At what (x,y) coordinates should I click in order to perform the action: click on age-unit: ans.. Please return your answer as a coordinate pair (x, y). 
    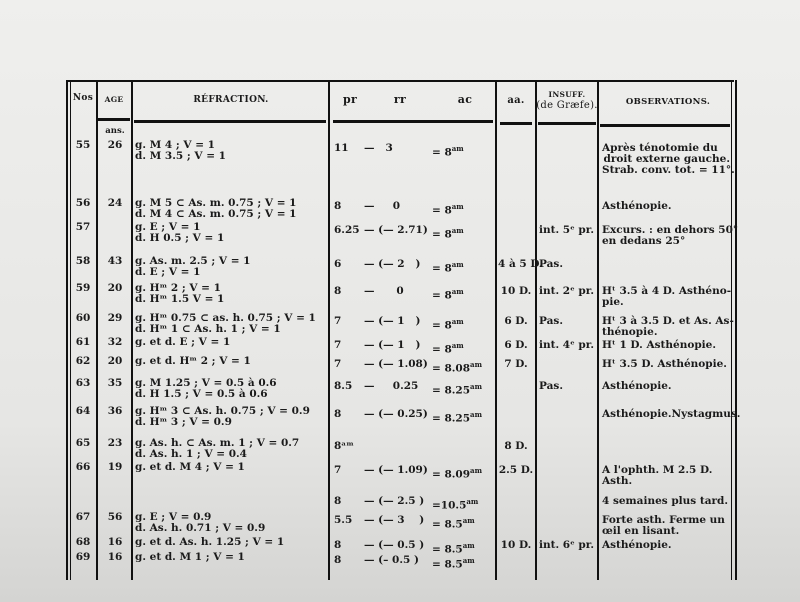
    Looking at the image, I should click on (115, 131).